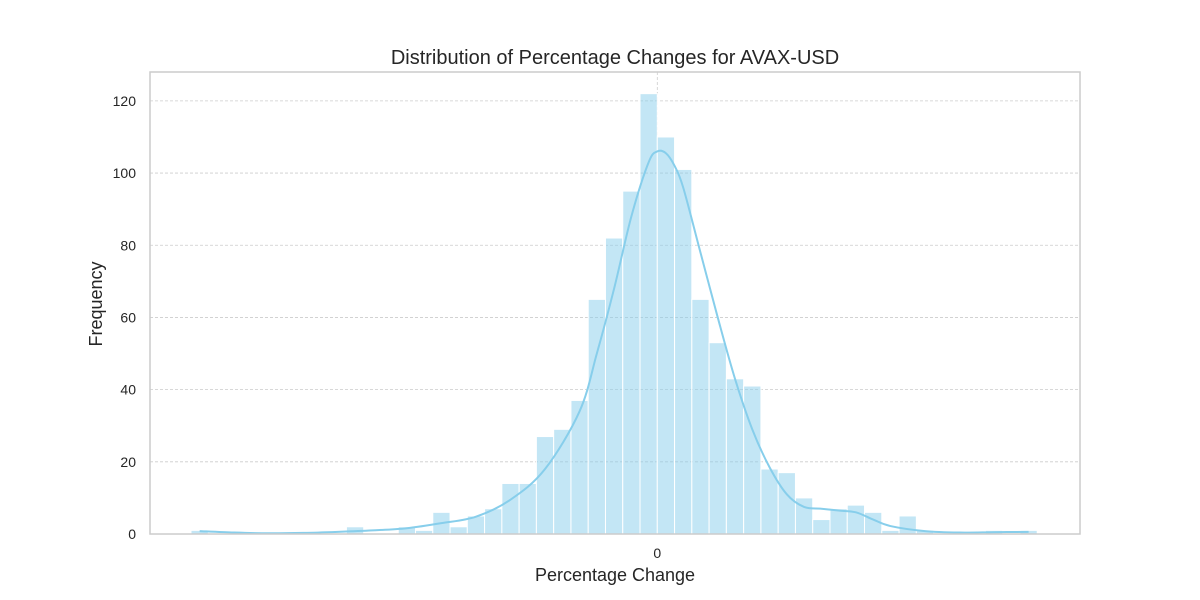 The width and height of the screenshot is (1200, 600). What do you see at coordinates (615, 575) in the screenshot?
I see `x-axis-label: Percentage Change` at bounding box center [615, 575].